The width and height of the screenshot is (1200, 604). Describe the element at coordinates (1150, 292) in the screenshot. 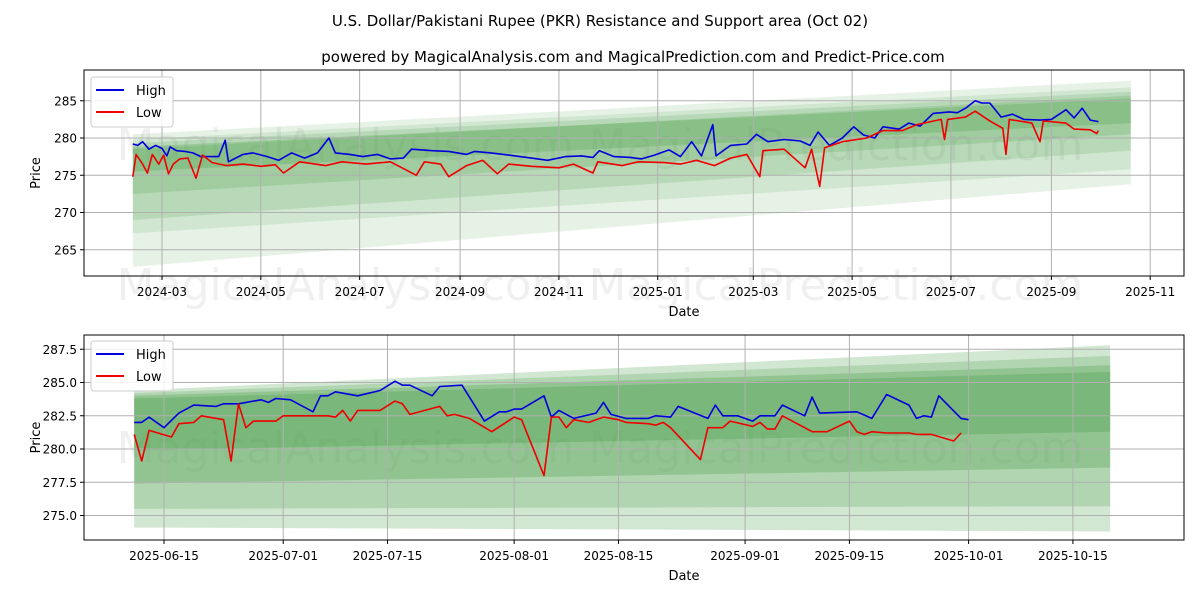

I see `x-tick-label: 2025-11` at that location.